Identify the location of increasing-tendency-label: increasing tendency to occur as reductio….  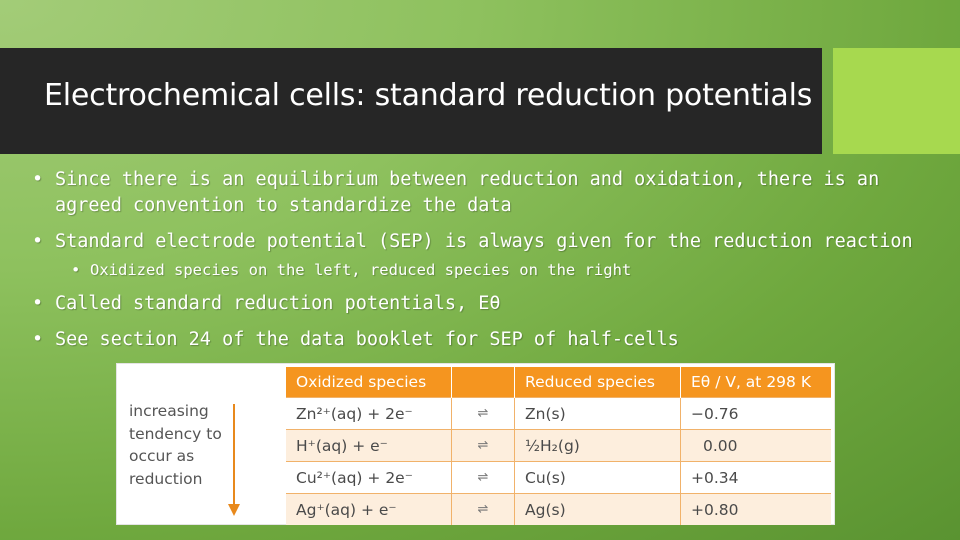
(175, 445).